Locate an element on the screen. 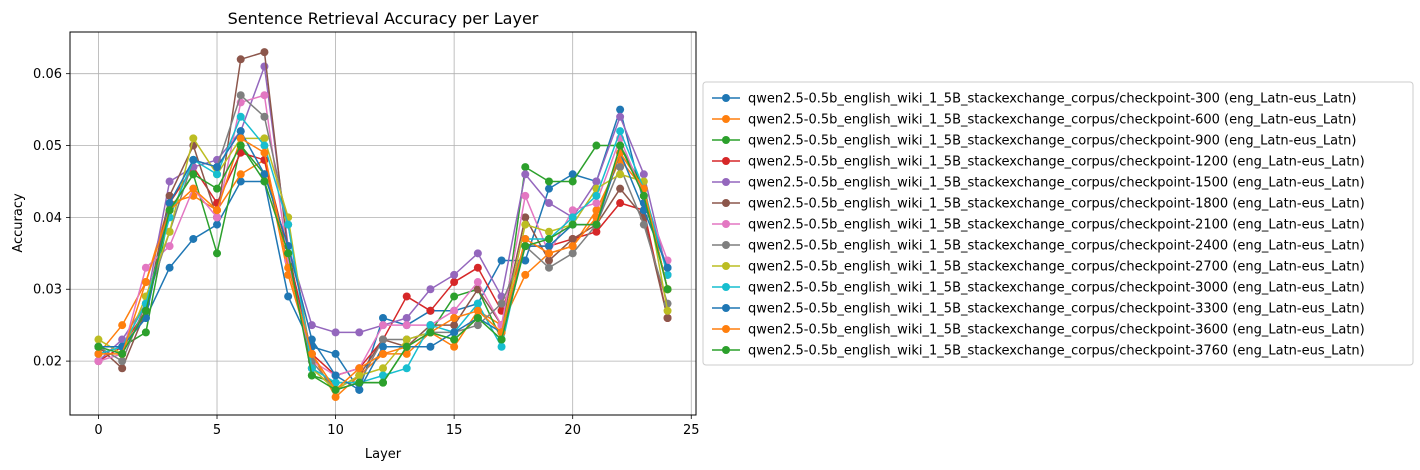 The image size is (1420, 470). x-tick-label: 10 is located at coordinates (335, 430).